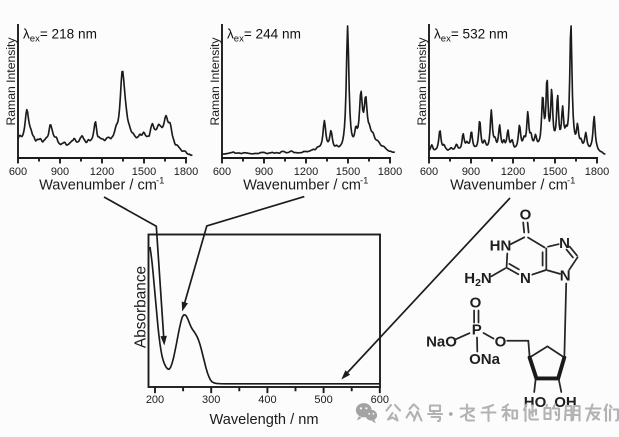 This screenshot has height=437, width=619. What do you see at coordinates (441, 341) in the screenshot?
I see `svg-text: NaO` at bounding box center [441, 341].